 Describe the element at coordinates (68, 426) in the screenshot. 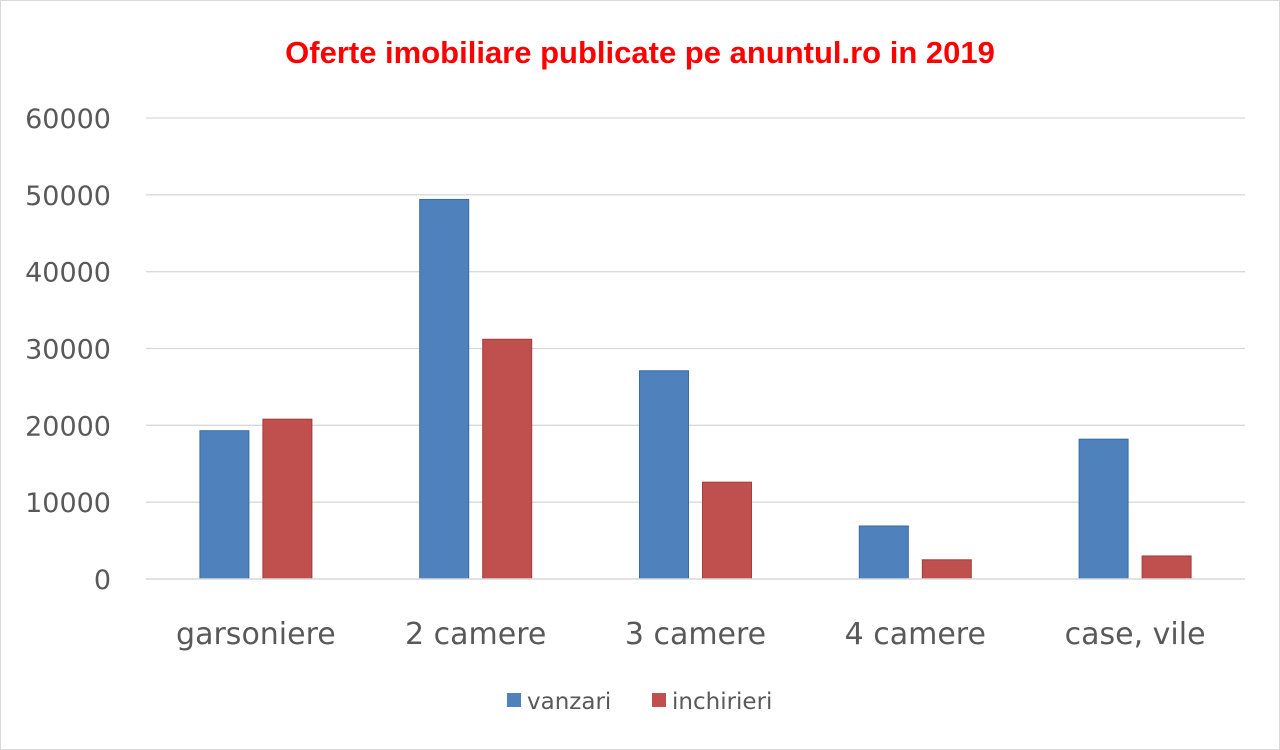

I see `y-tick-label: 20000` at that location.